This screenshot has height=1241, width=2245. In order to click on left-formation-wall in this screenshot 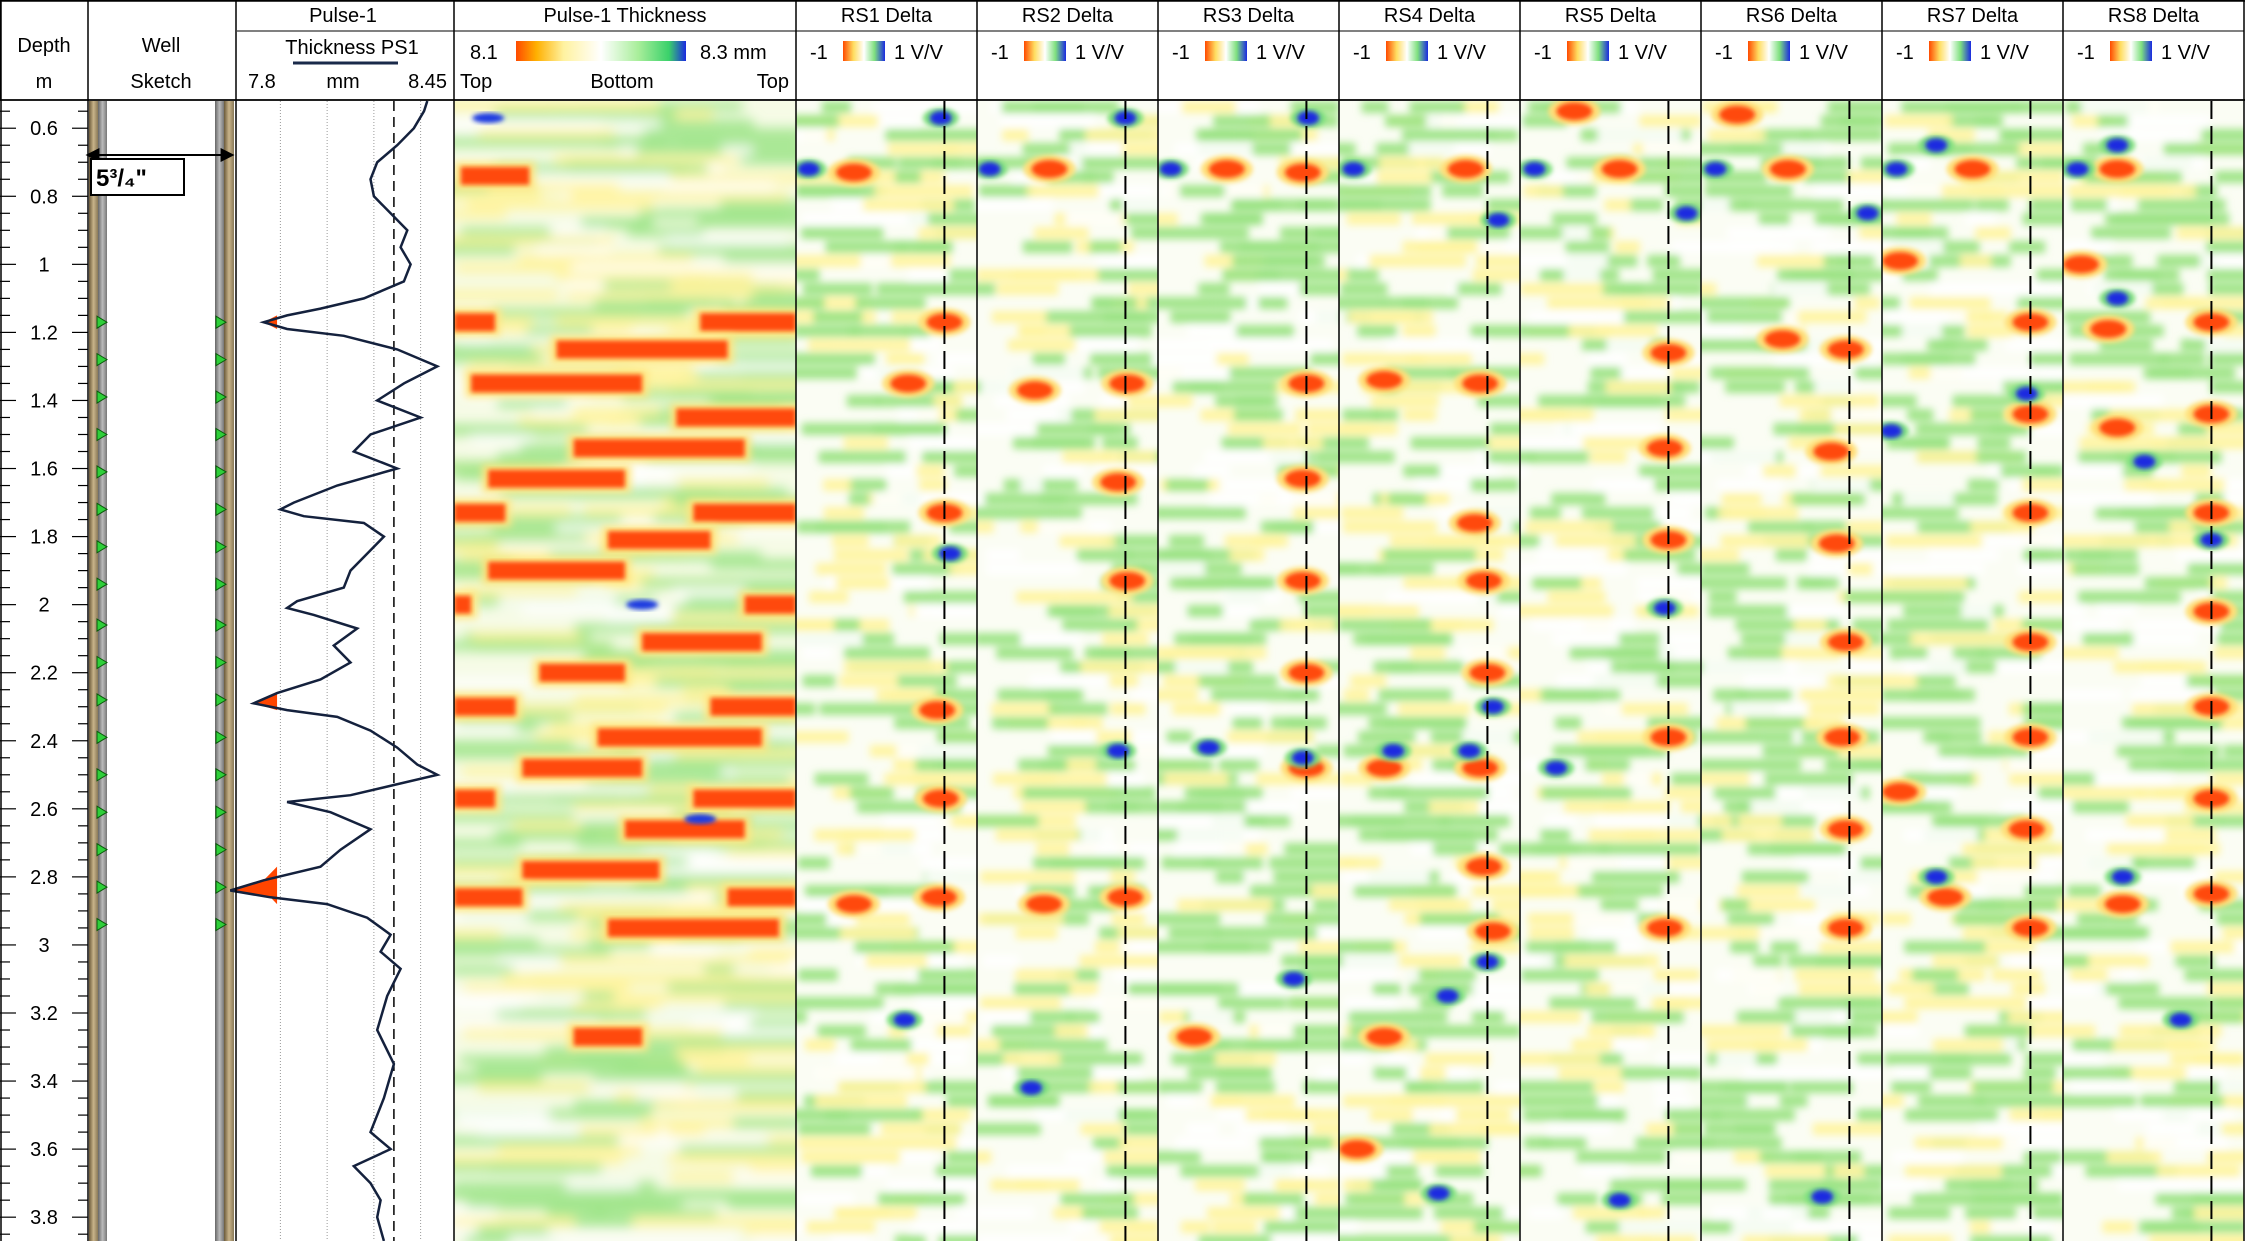, I will do `click(93, 671)`.